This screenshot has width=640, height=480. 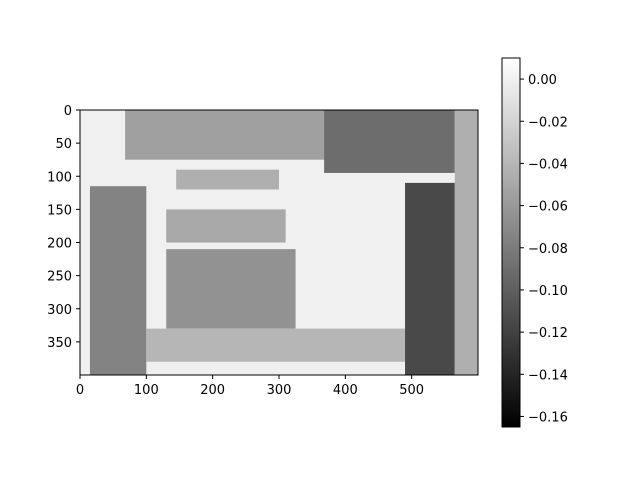 I want to click on colorbar-tick-label: −0.08, so click(x=548, y=249).